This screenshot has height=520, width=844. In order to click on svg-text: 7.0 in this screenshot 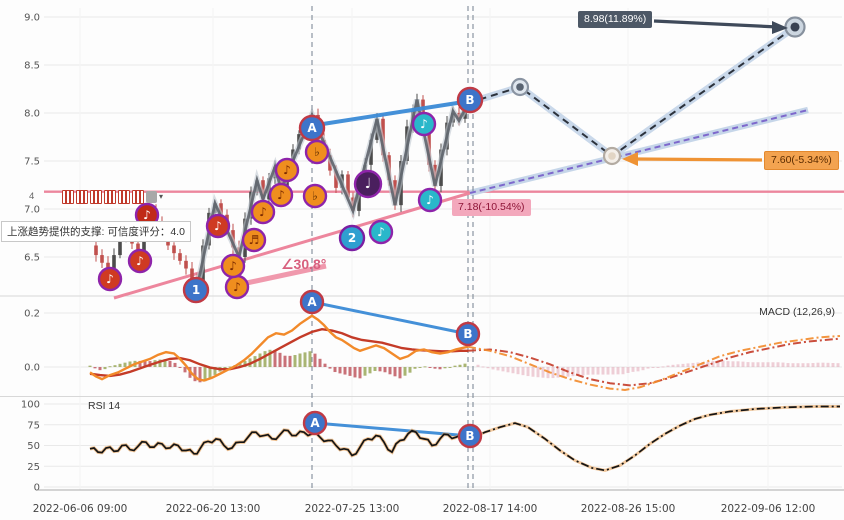, I will do `click(32, 210)`.